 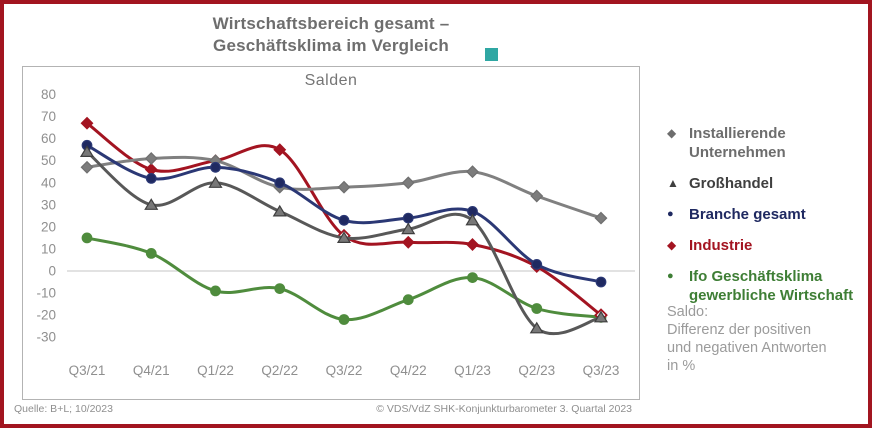 I want to click on y-axis-tick-label: 30, so click(x=48, y=204).